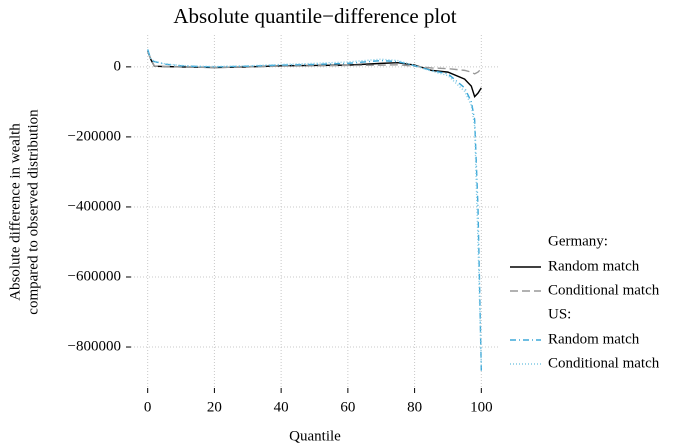 This screenshot has width=682, height=447. Describe the element at coordinates (94, 276) in the screenshot. I see `y-tick-label: −600000` at that location.